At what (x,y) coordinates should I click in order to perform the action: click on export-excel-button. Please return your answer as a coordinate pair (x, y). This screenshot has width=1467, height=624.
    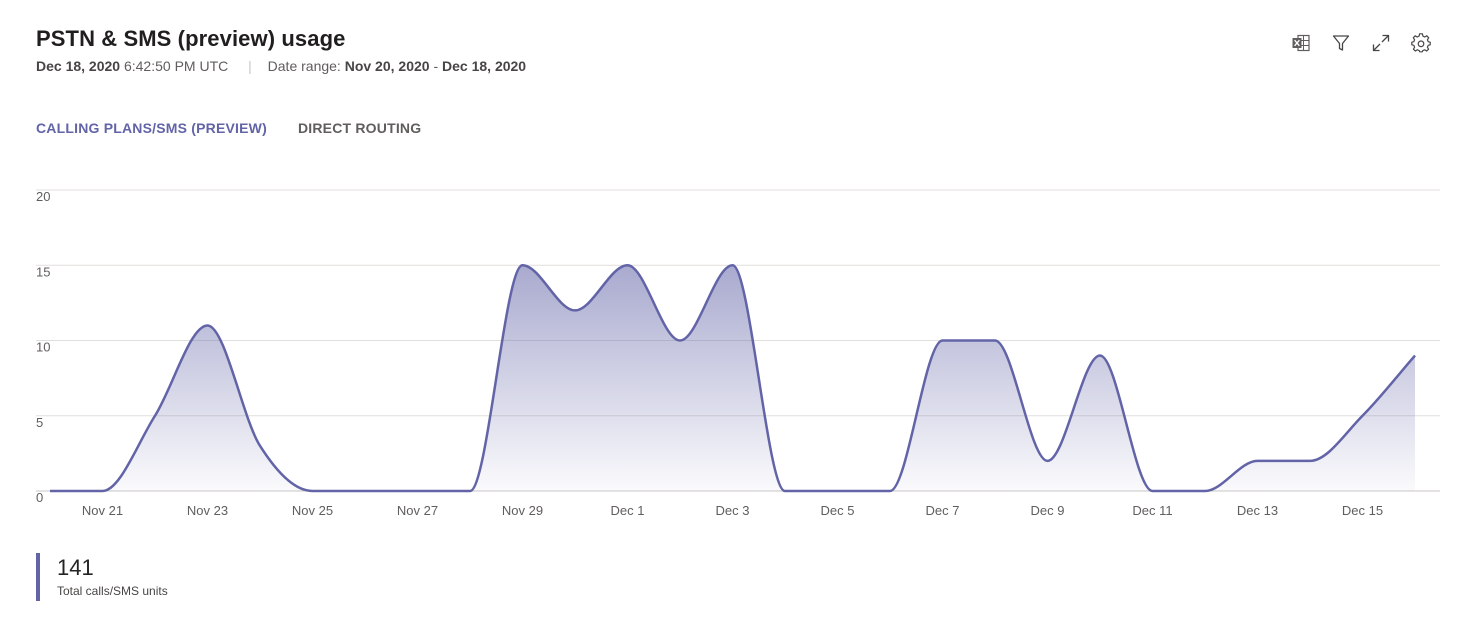
    Looking at the image, I should click on (1301, 43).